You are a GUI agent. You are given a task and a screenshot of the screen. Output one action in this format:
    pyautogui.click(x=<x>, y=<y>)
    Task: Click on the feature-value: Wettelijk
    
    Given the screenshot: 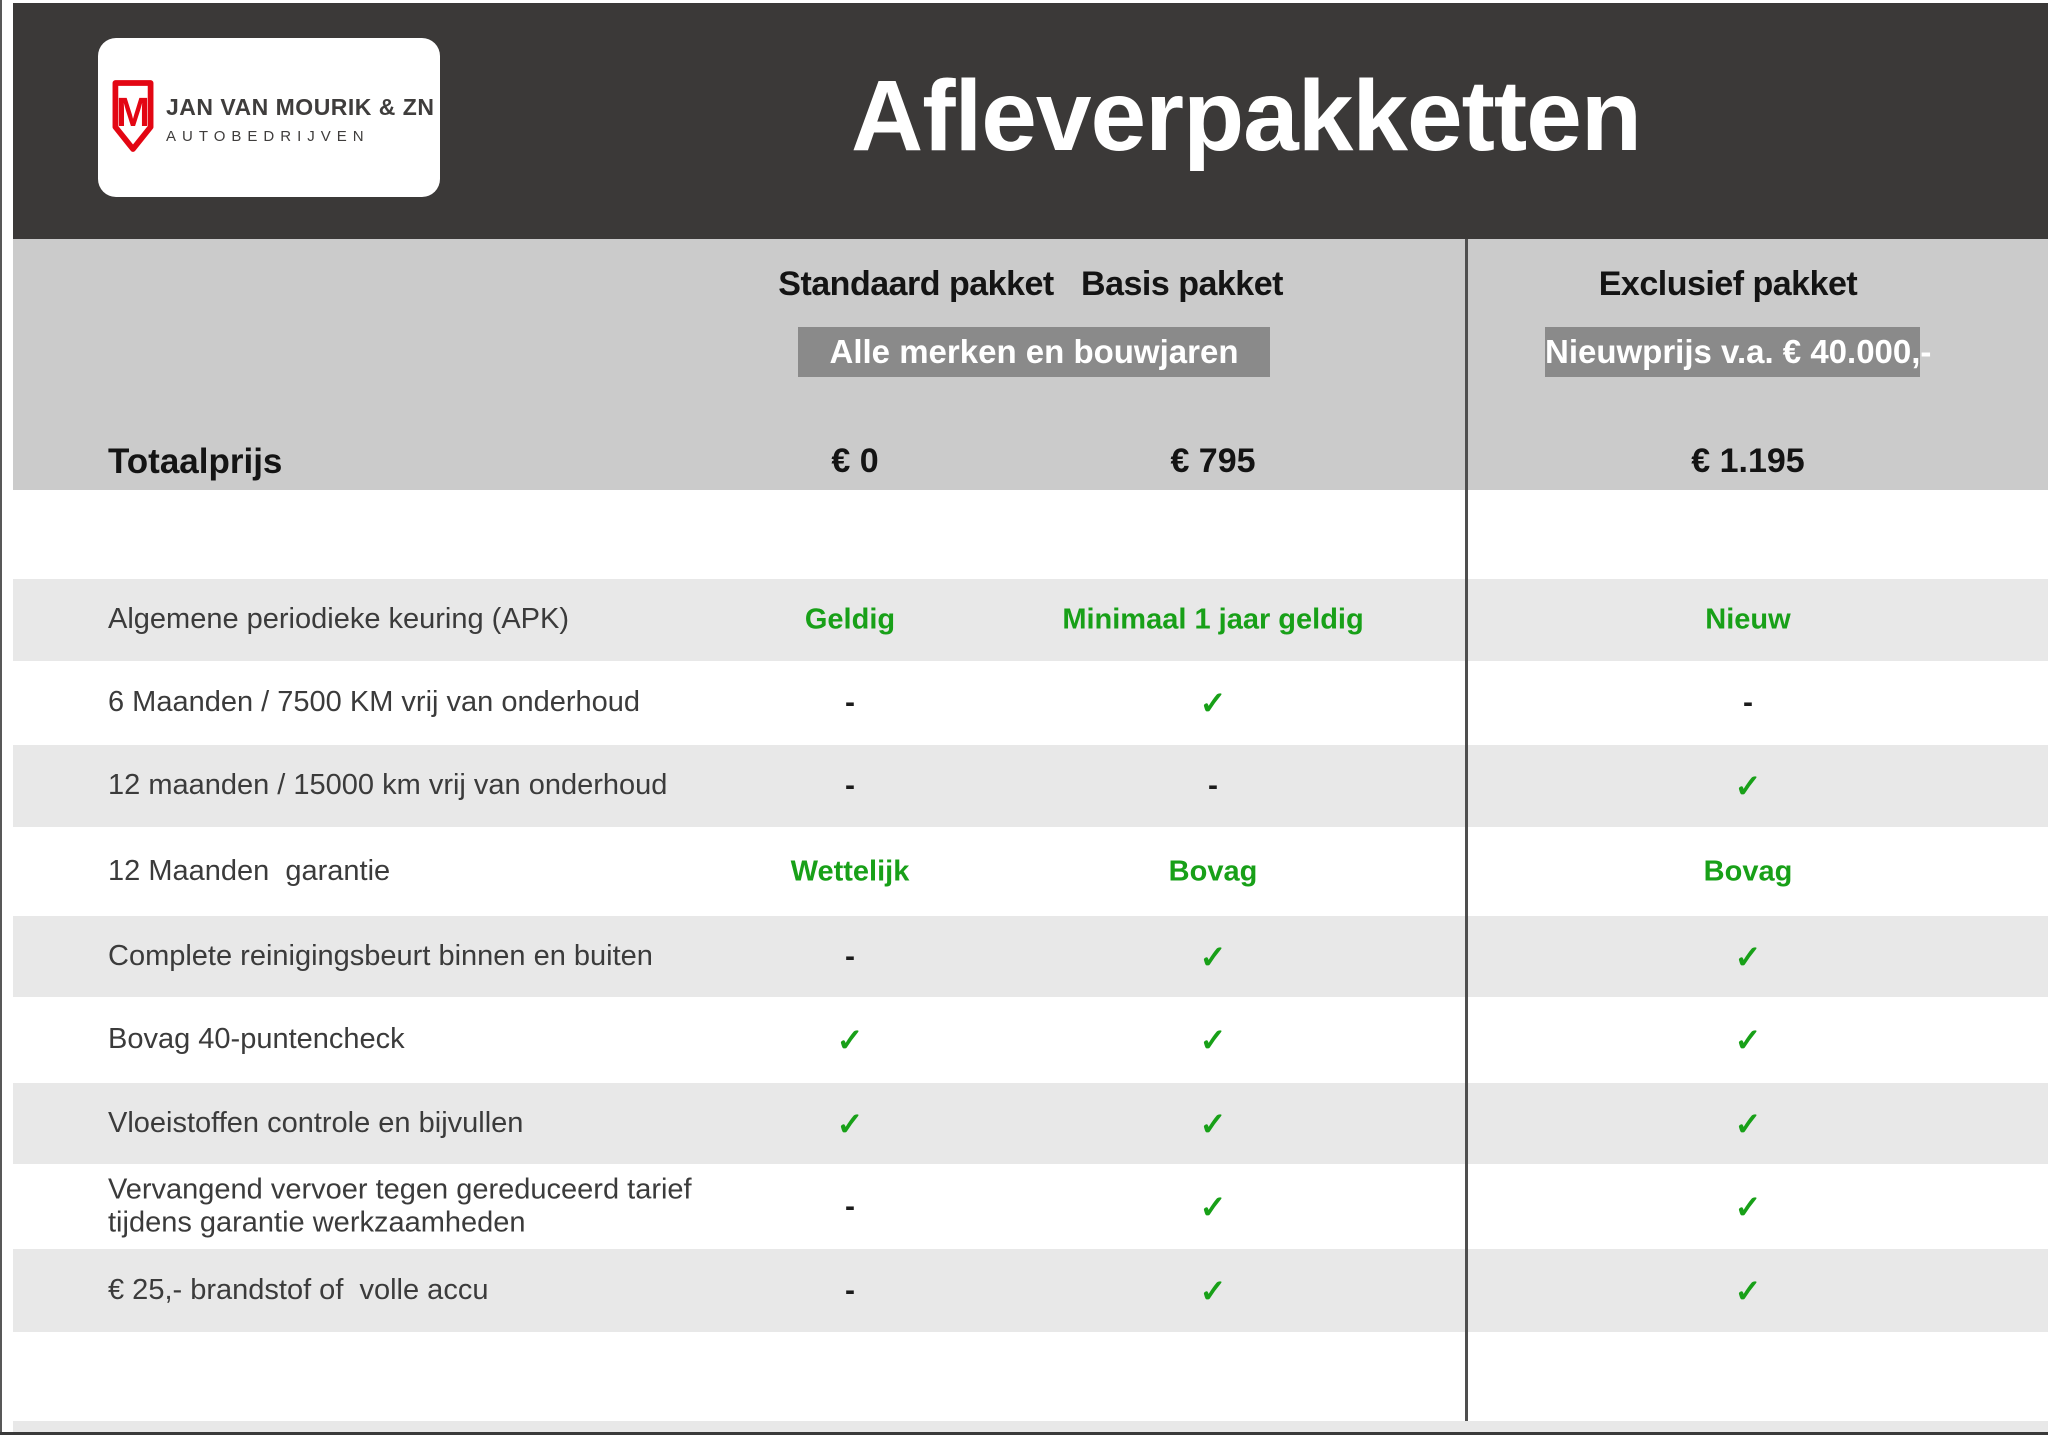 What is the action you would take?
    pyautogui.click(x=850, y=871)
    